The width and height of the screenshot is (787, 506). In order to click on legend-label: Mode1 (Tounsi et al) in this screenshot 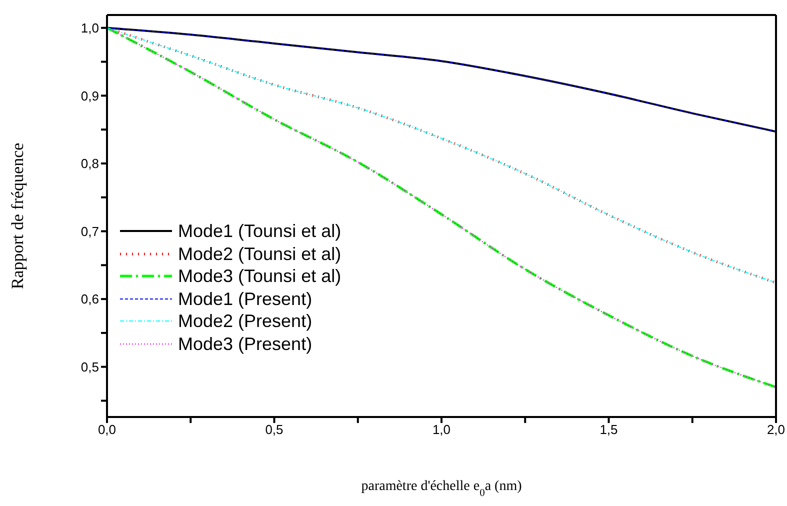, I will do `click(260, 231)`.